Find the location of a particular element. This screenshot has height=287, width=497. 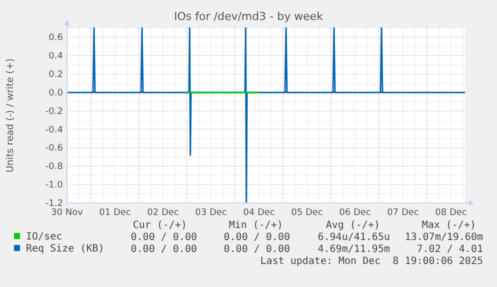

x-tick-label: 30 Nov is located at coordinates (67, 213).